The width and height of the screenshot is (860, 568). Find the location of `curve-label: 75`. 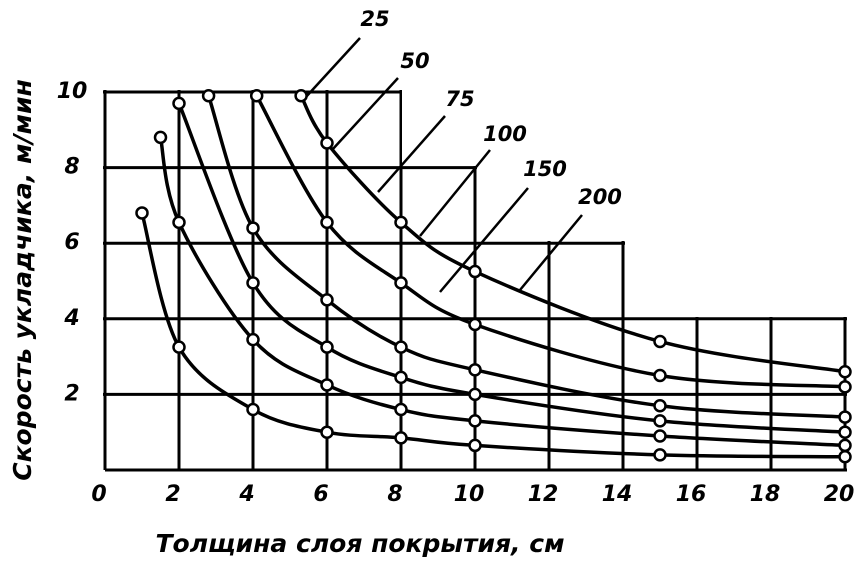

curve-label: 75 is located at coordinates (459, 99).